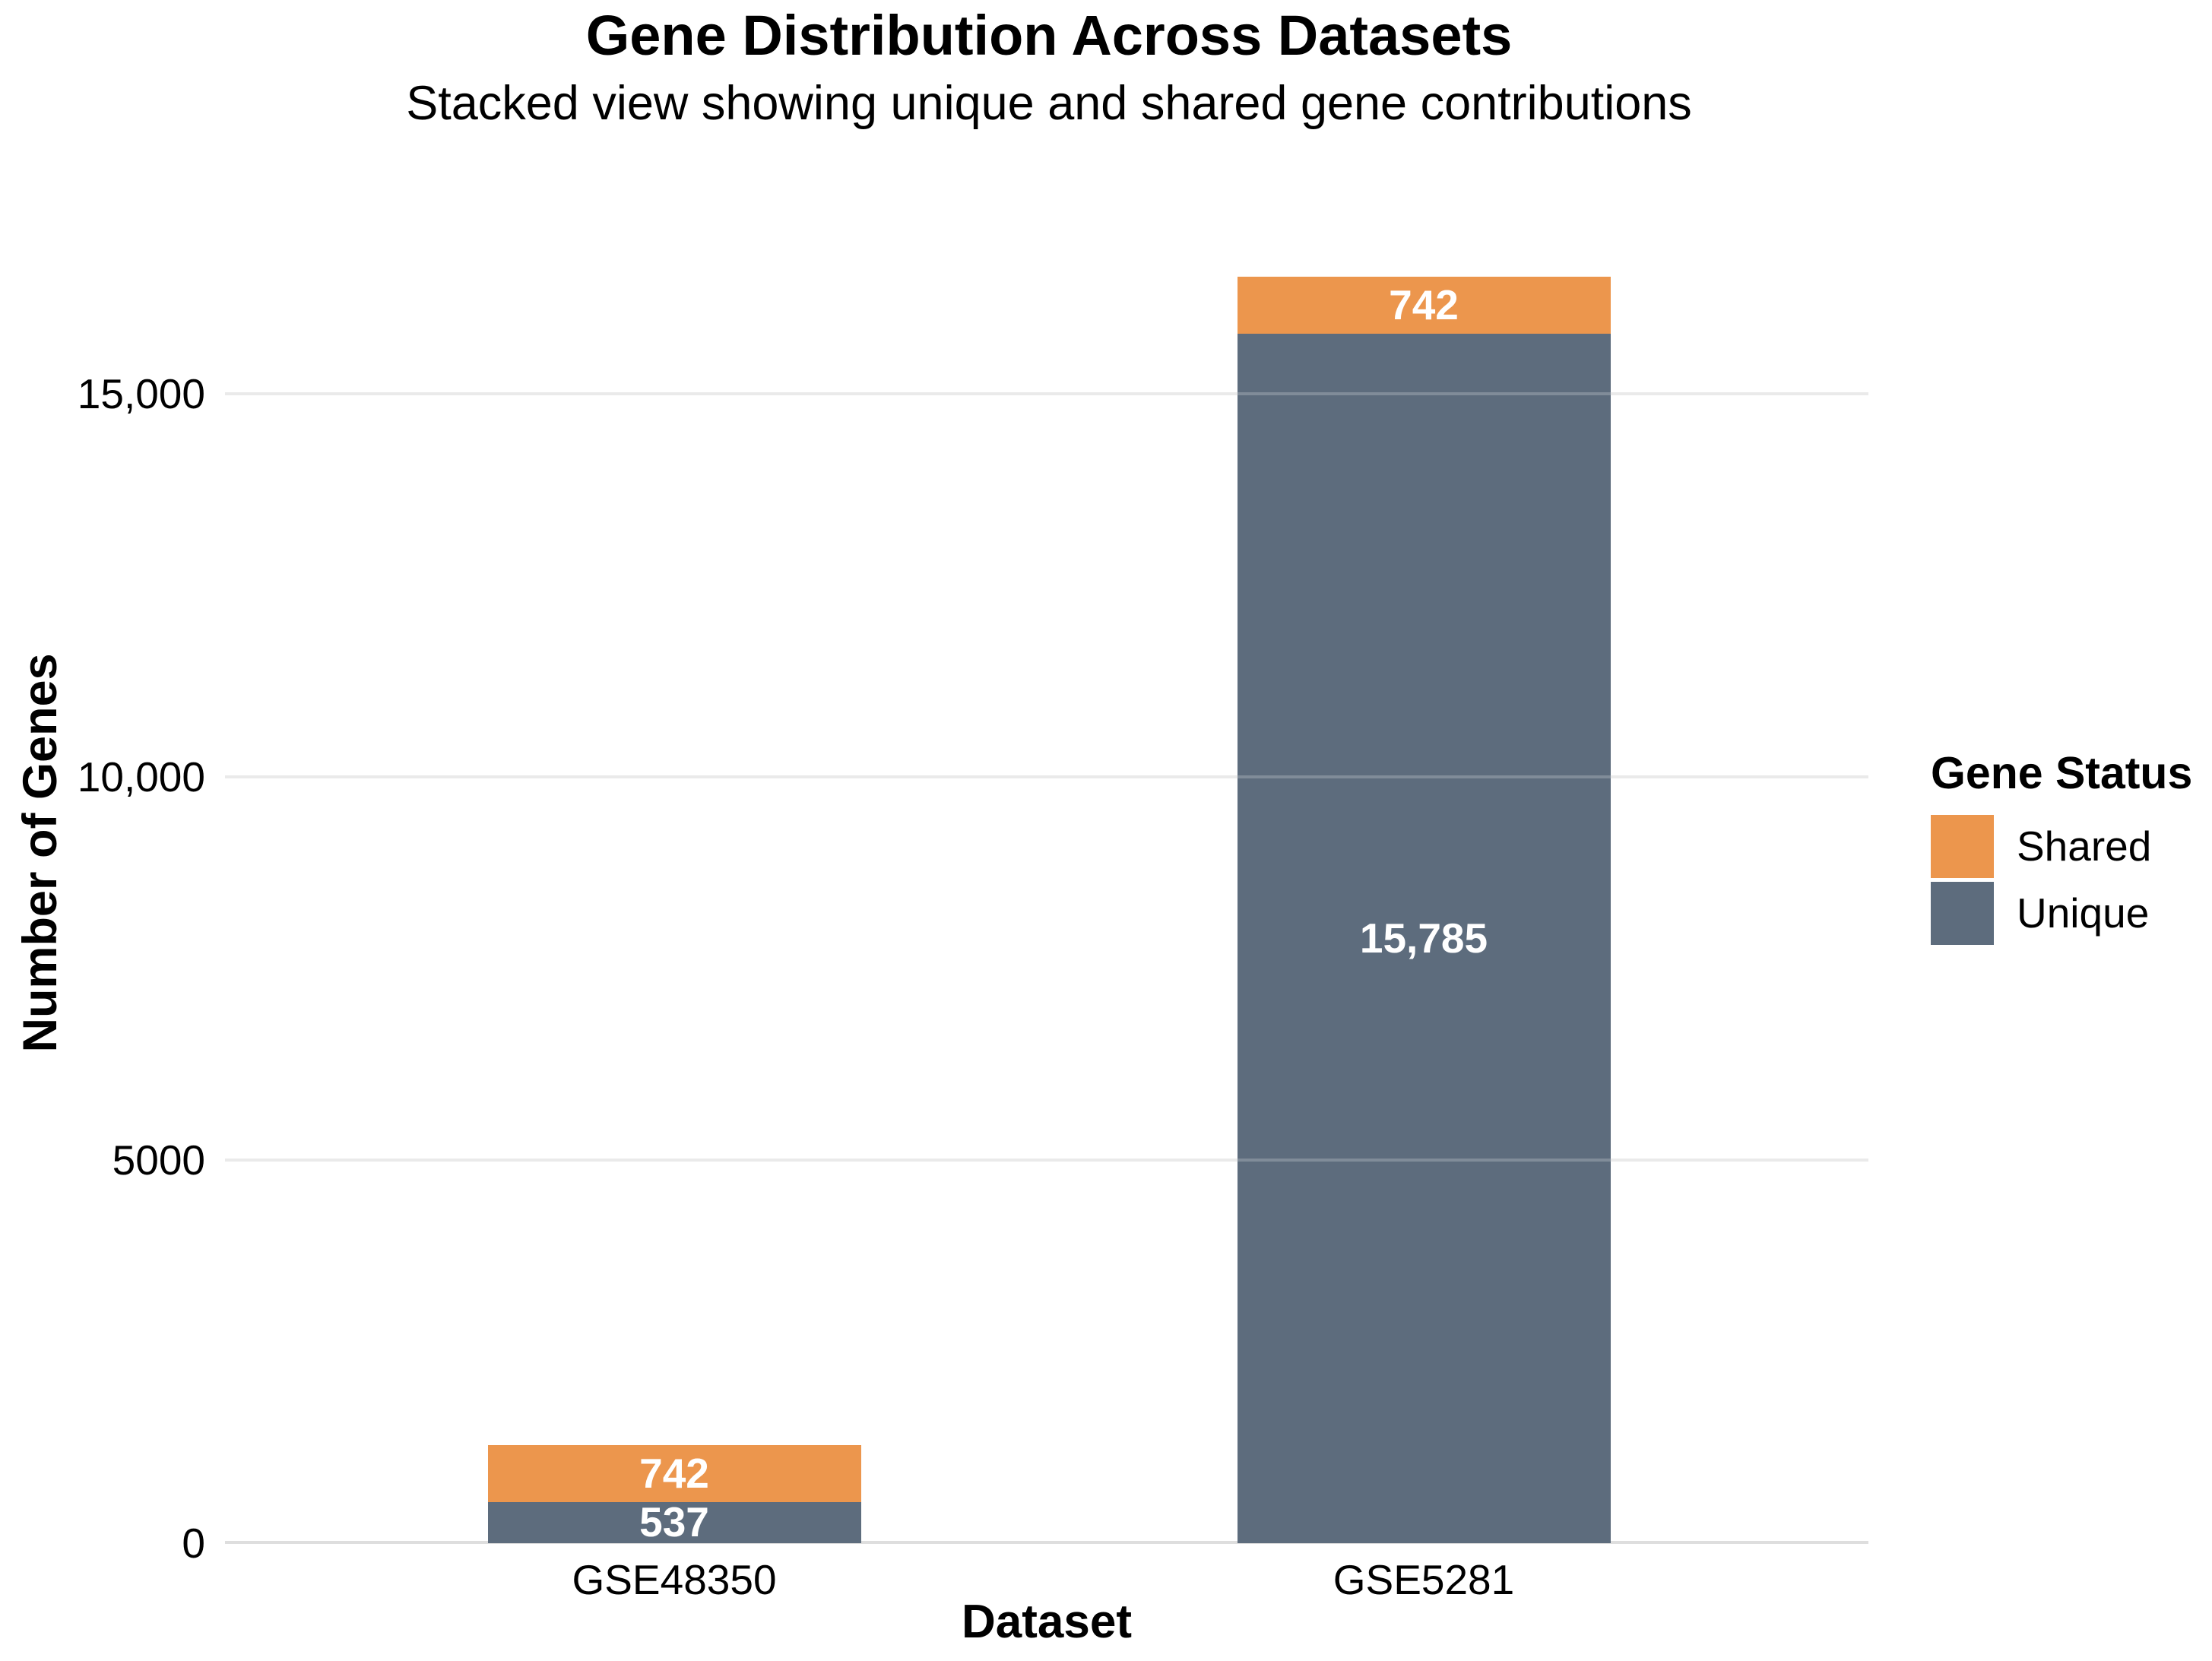 This screenshot has width=2212, height=1661. I want to click on legend-swatch-unique, so click(1962, 913).